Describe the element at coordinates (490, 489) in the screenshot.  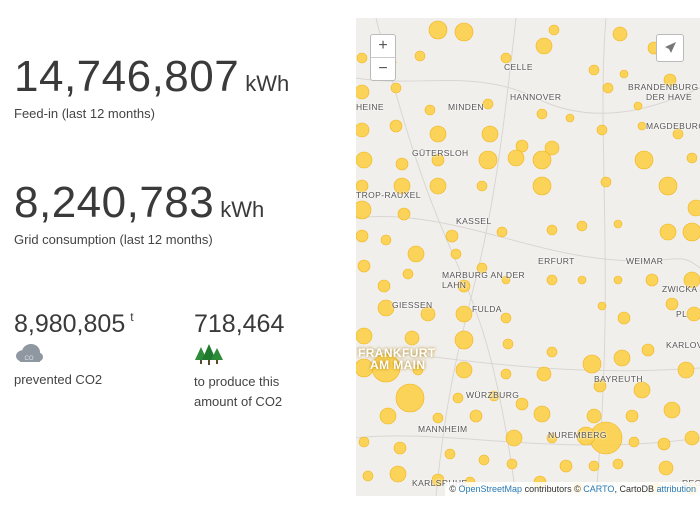
I see `osm-link: OpenStreetMap` at that location.